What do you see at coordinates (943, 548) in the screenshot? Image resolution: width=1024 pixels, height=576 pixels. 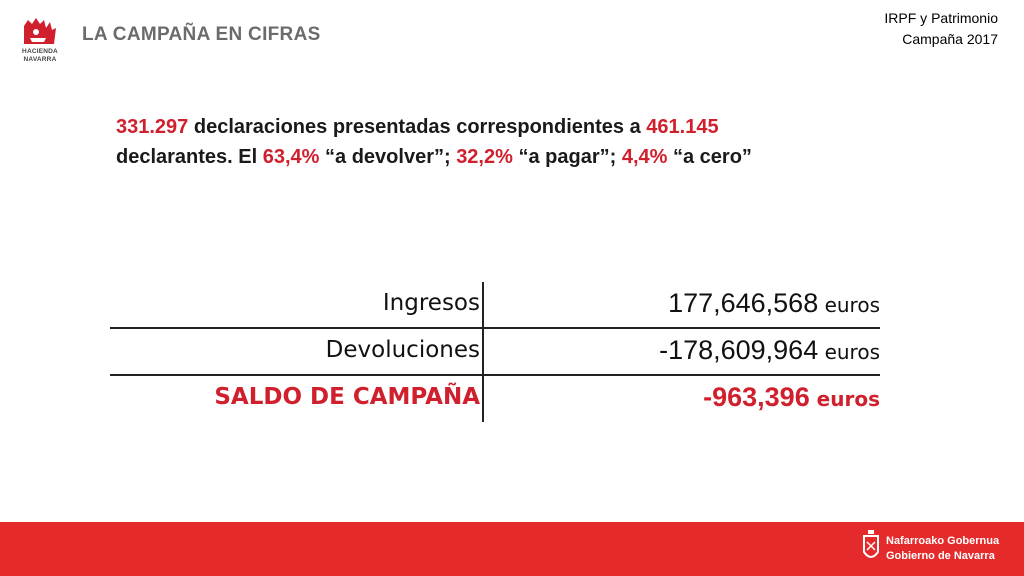 I see `government-name: Nafarroako Gobernua Gobierno de Navarra` at bounding box center [943, 548].